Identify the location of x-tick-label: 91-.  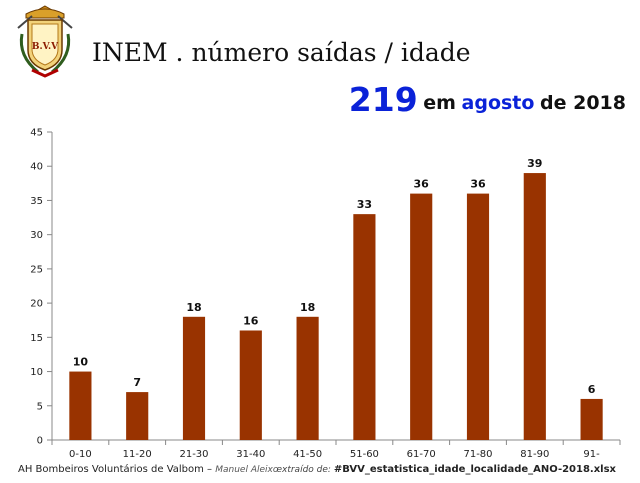
(591, 454).